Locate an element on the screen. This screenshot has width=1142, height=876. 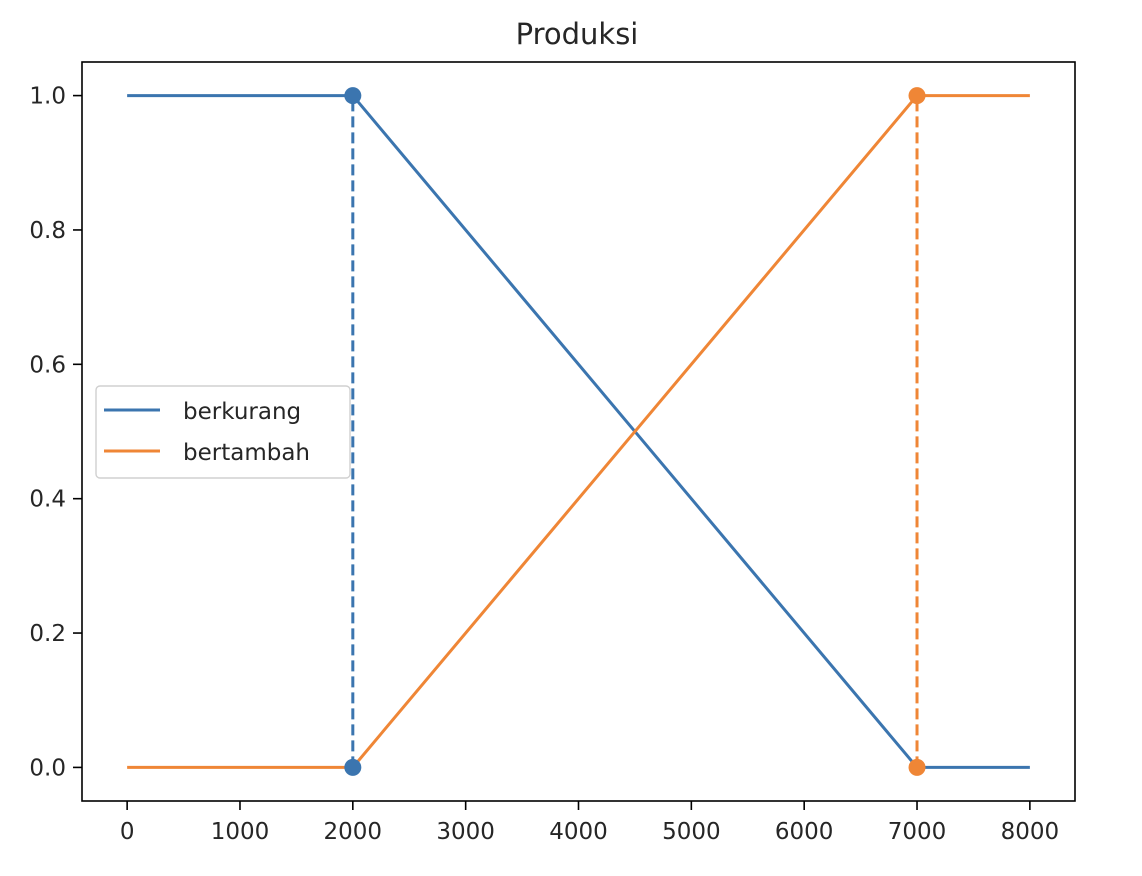
x-tick-label: 5000 is located at coordinates (691, 832).